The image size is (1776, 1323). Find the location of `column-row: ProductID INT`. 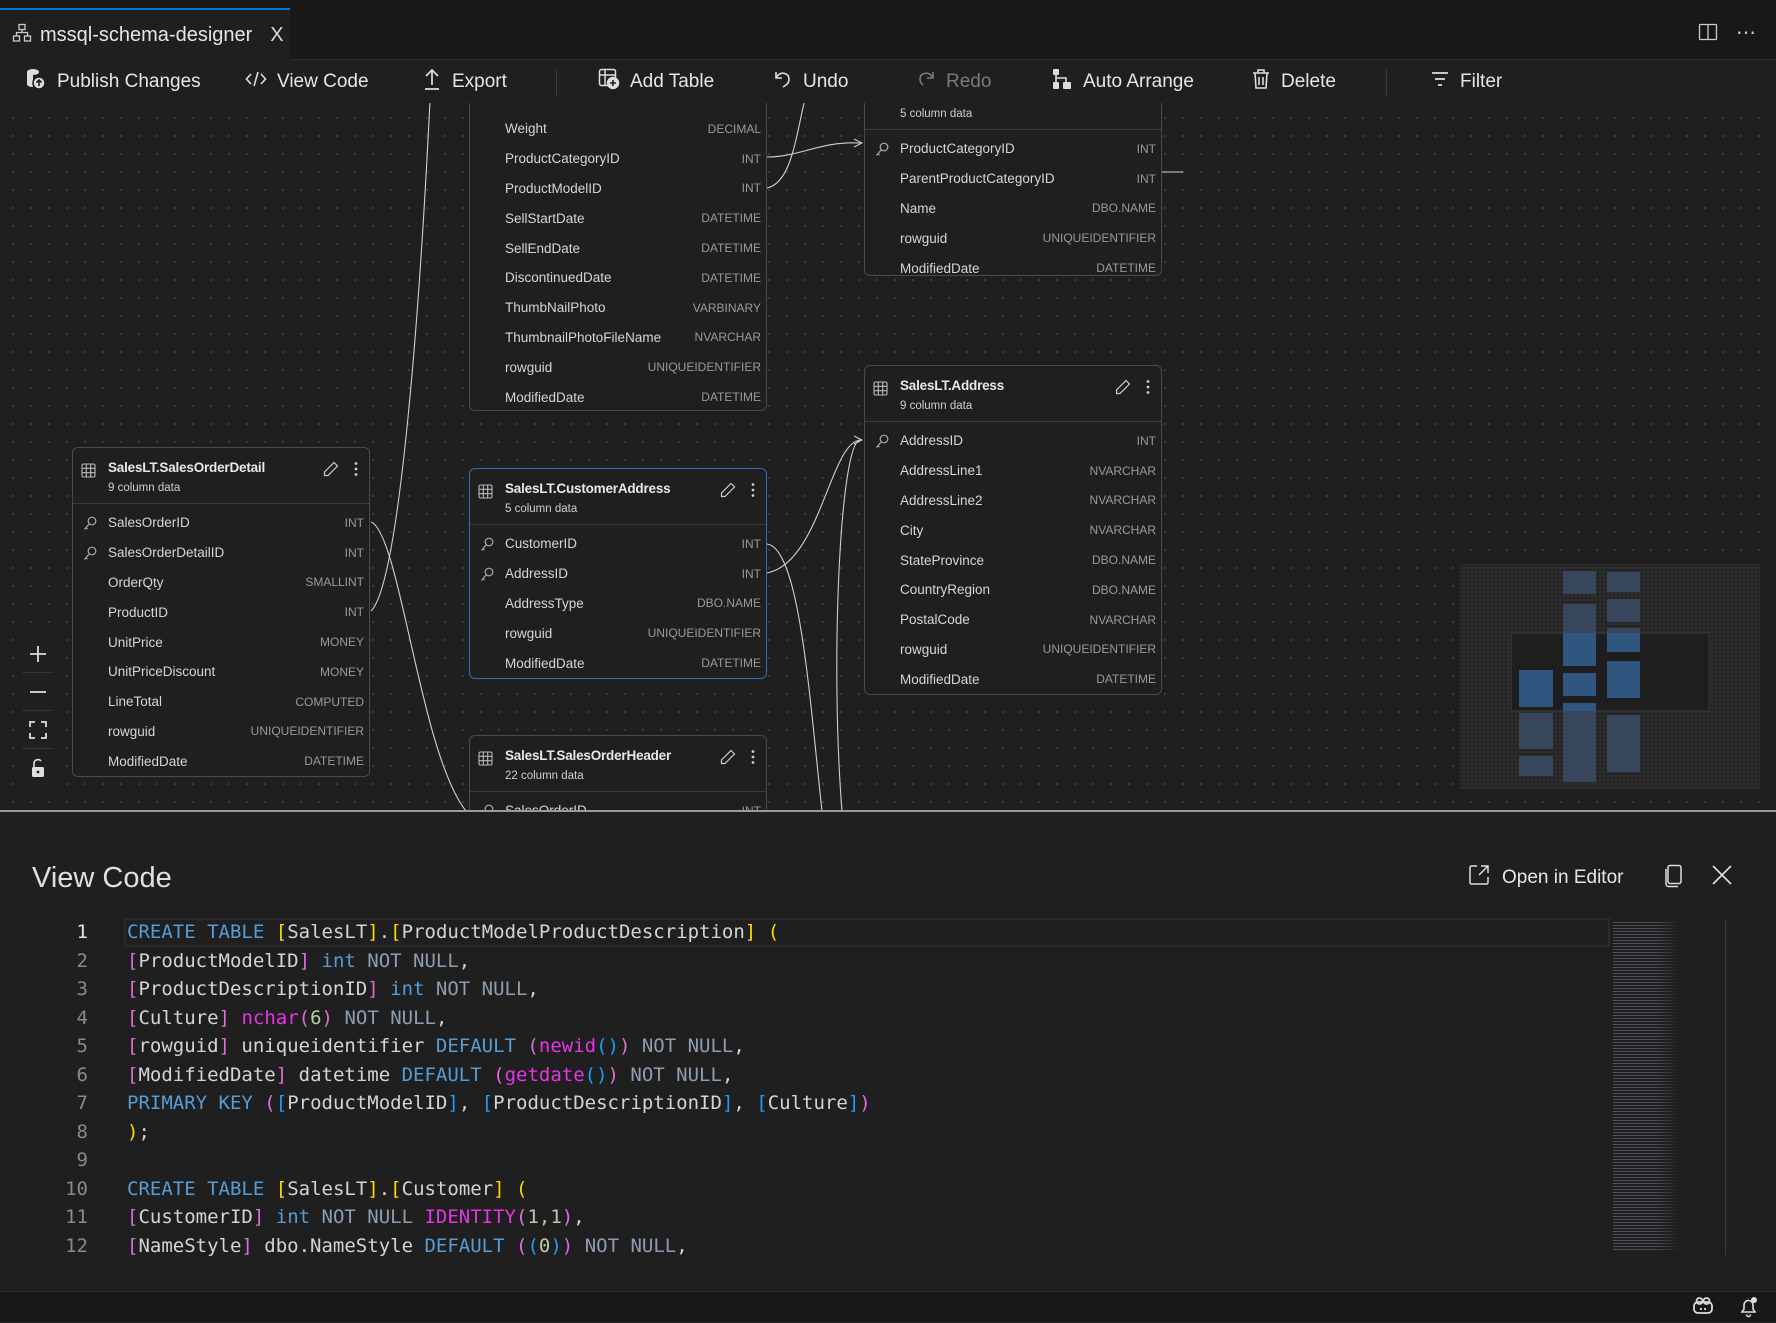

column-row: ProductID INT is located at coordinates (221, 612).